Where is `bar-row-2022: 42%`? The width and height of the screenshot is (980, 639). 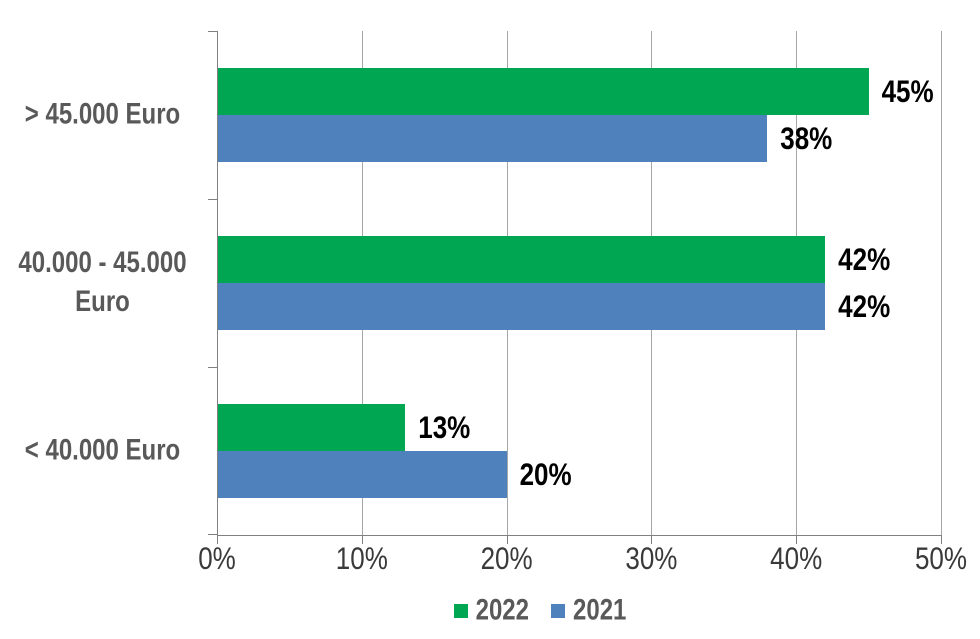
bar-row-2022: 42% is located at coordinates (579, 259).